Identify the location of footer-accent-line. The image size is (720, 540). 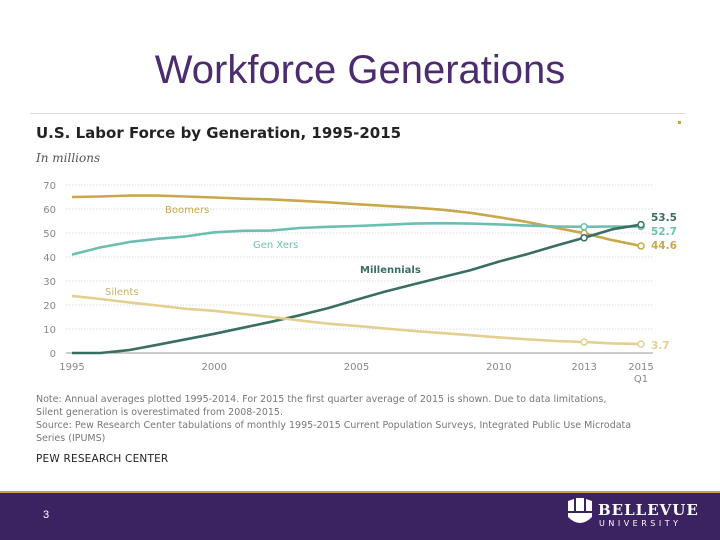
(360, 492).